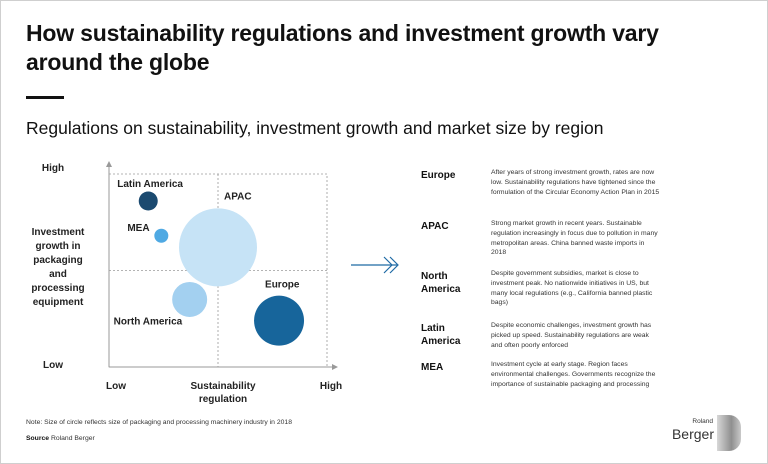  What do you see at coordinates (438, 175) in the screenshot?
I see `region-name: Europe` at bounding box center [438, 175].